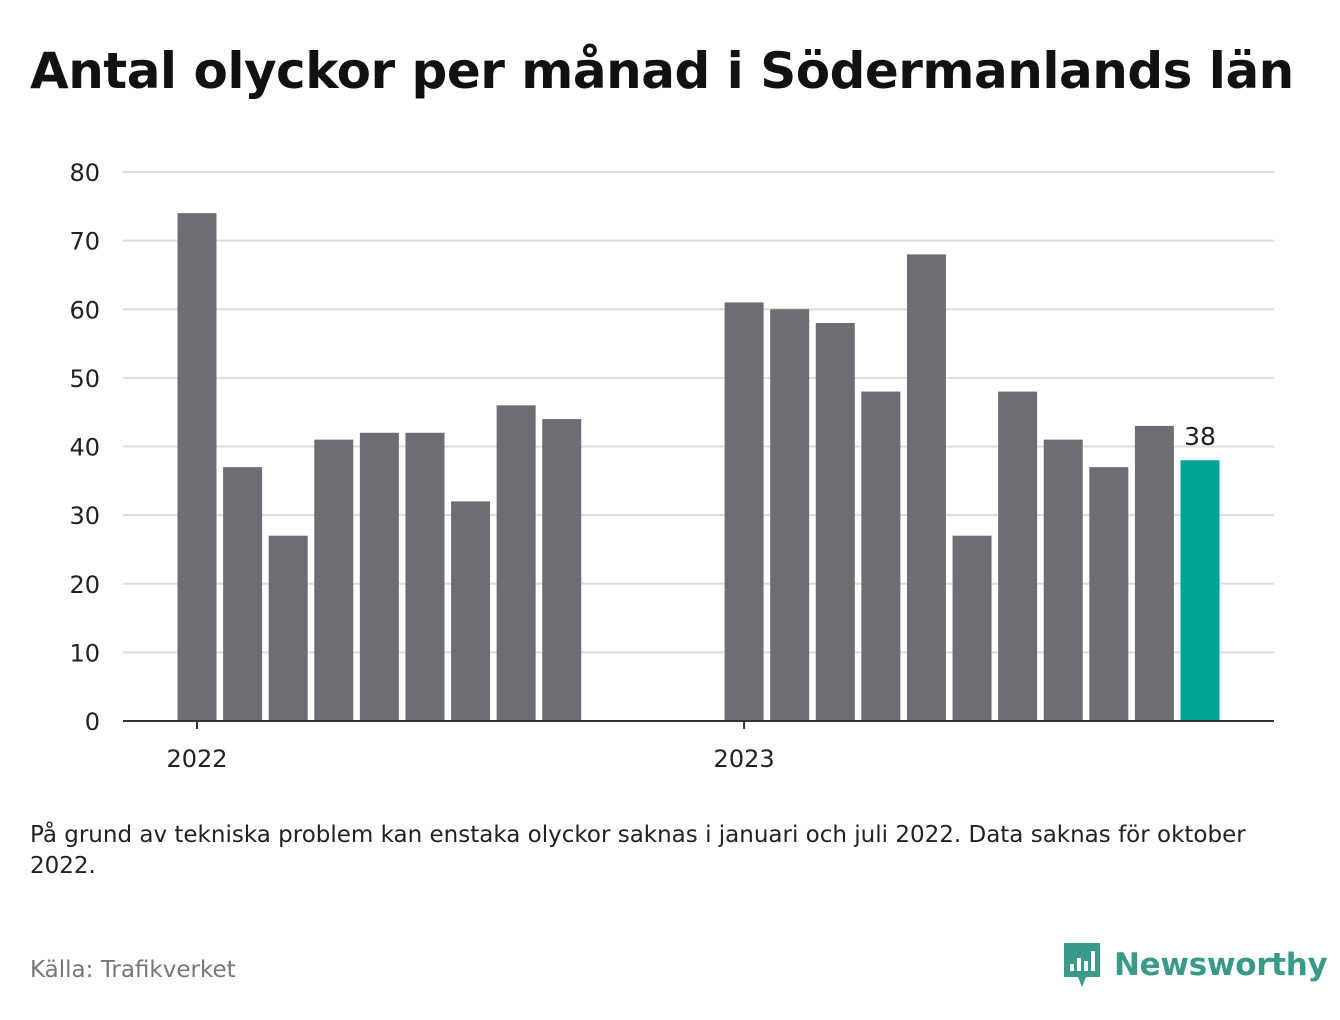 The height and width of the screenshot is (1020, 1340). I want to click on y-tick-label: 40, so click(84, 448).